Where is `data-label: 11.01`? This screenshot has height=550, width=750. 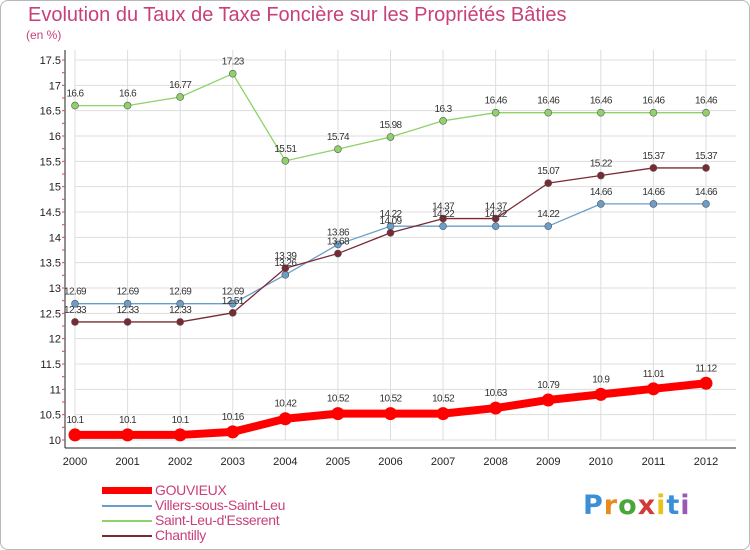
data-label: 11.01 is located at coordinates (654, 374).